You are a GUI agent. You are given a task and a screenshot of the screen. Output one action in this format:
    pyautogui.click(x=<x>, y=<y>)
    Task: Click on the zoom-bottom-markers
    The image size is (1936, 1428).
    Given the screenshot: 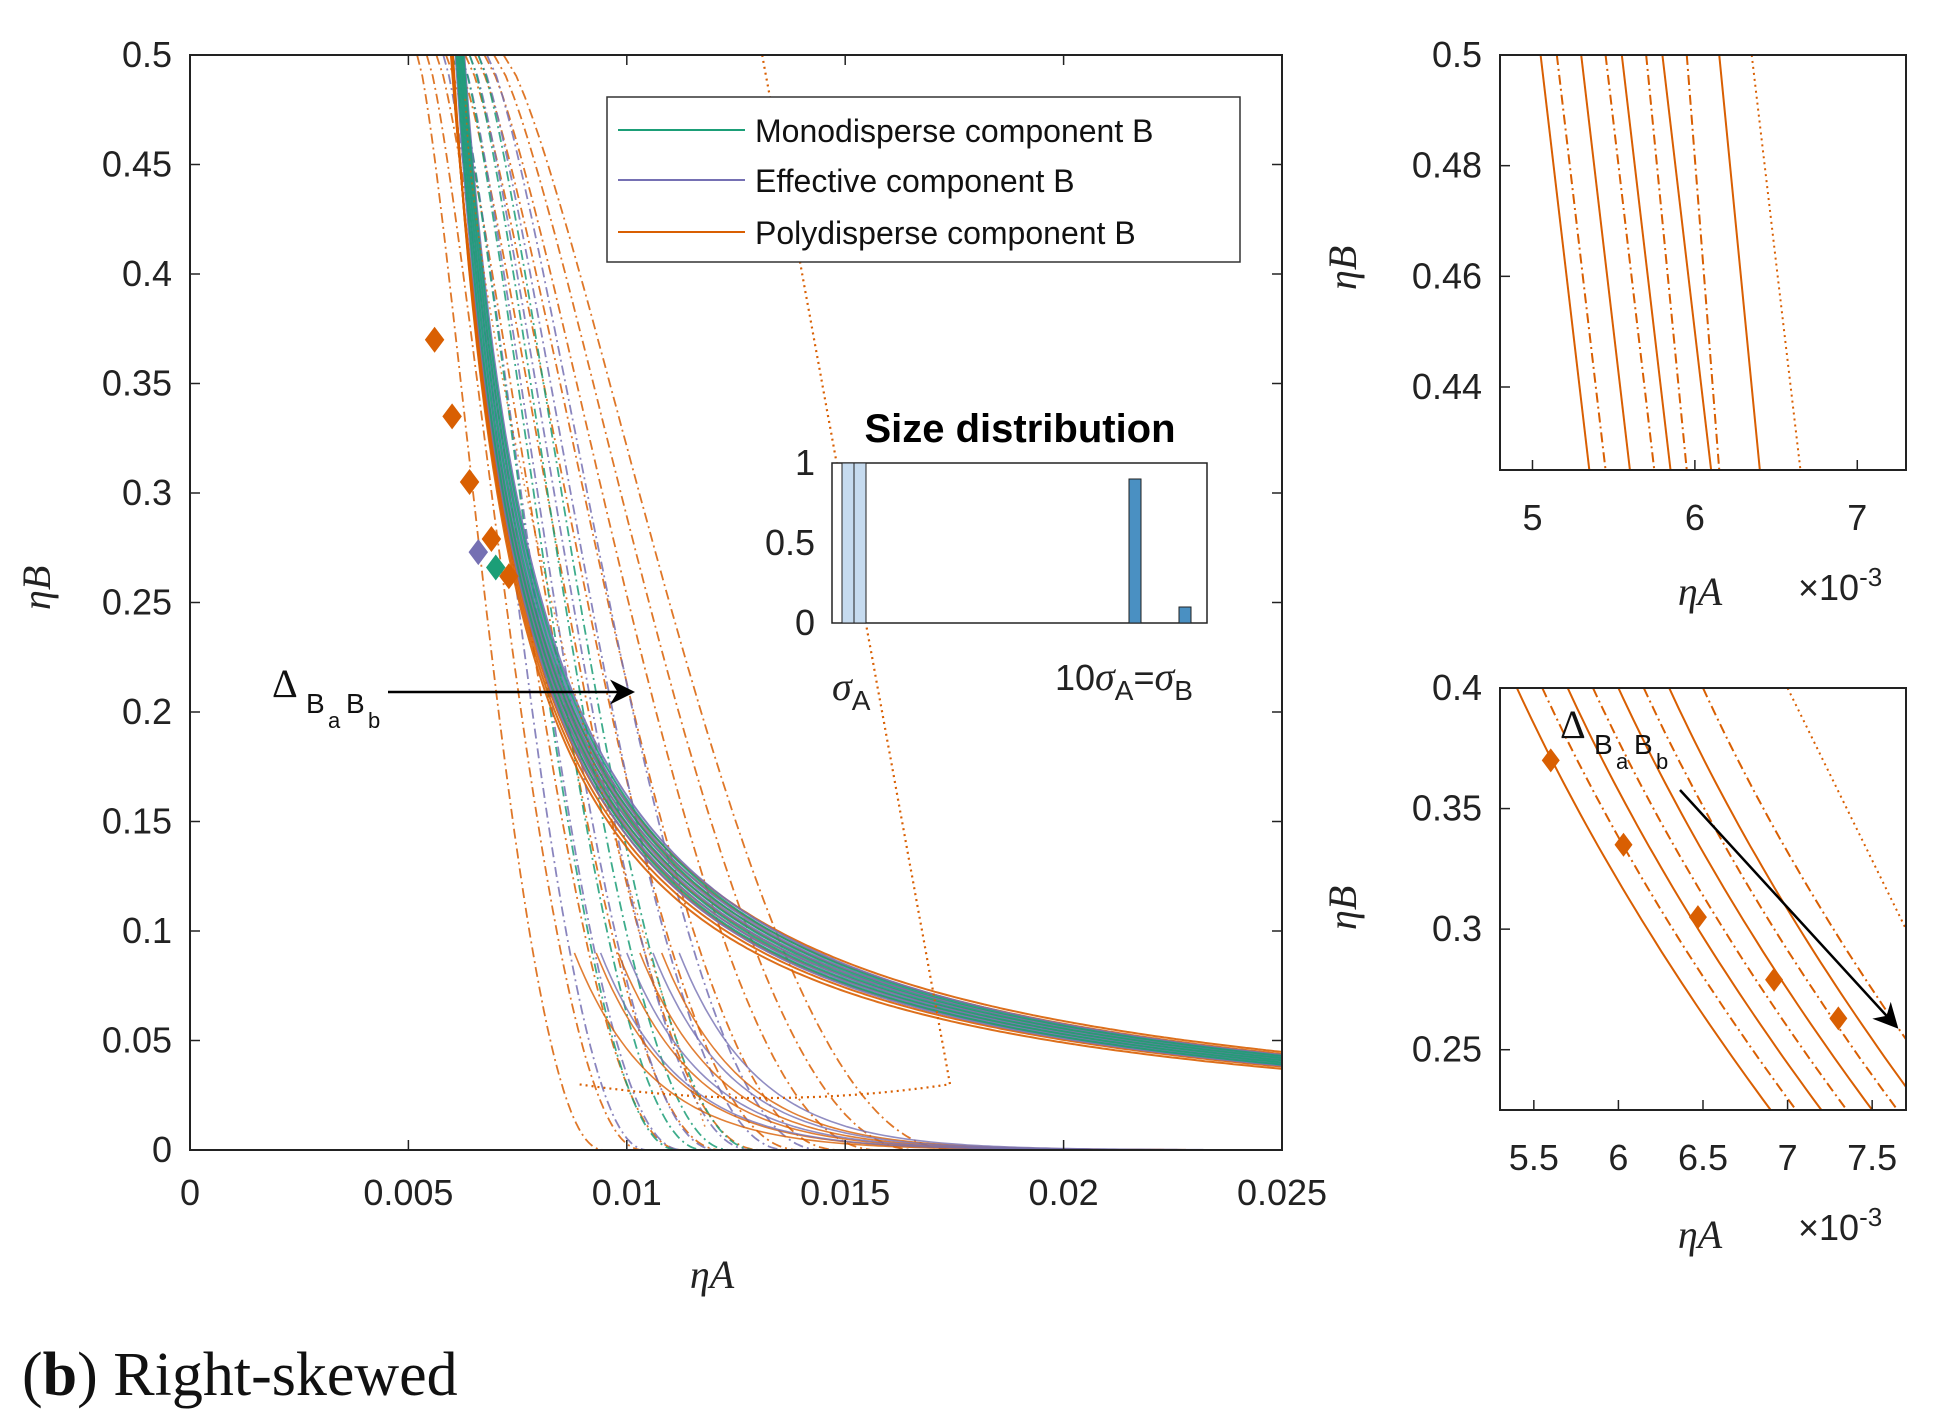 What is the action you would take?
    pyautogui.click(x=1694, y=889)
    